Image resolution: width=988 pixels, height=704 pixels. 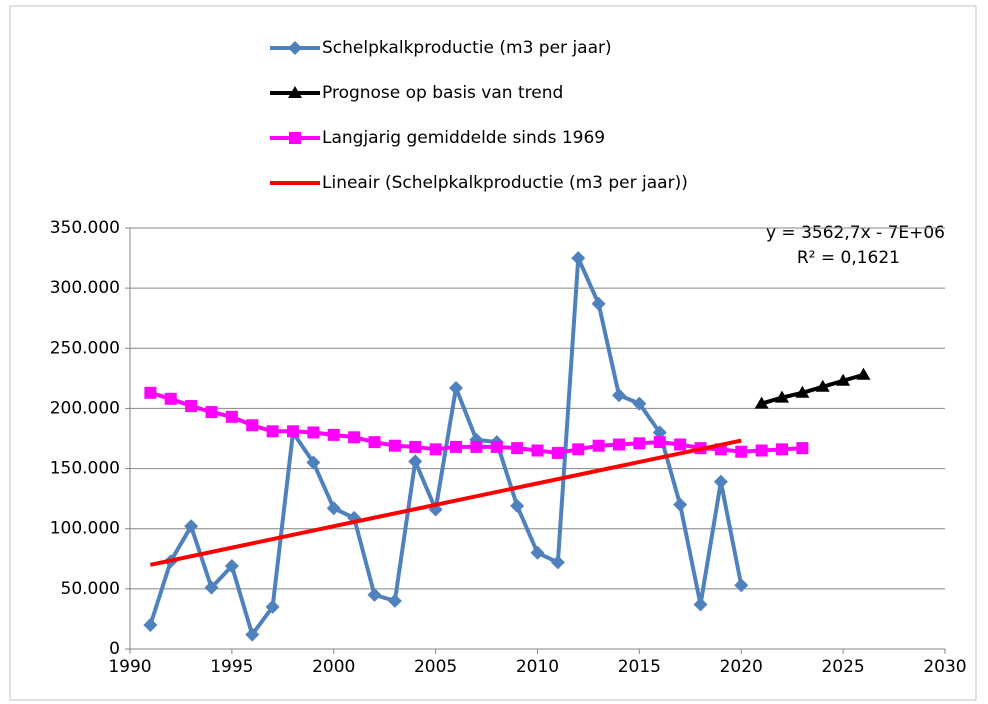 I want to click on trend-equation: y = 3562,7x - 7E+06, so click(x=855, y=233).